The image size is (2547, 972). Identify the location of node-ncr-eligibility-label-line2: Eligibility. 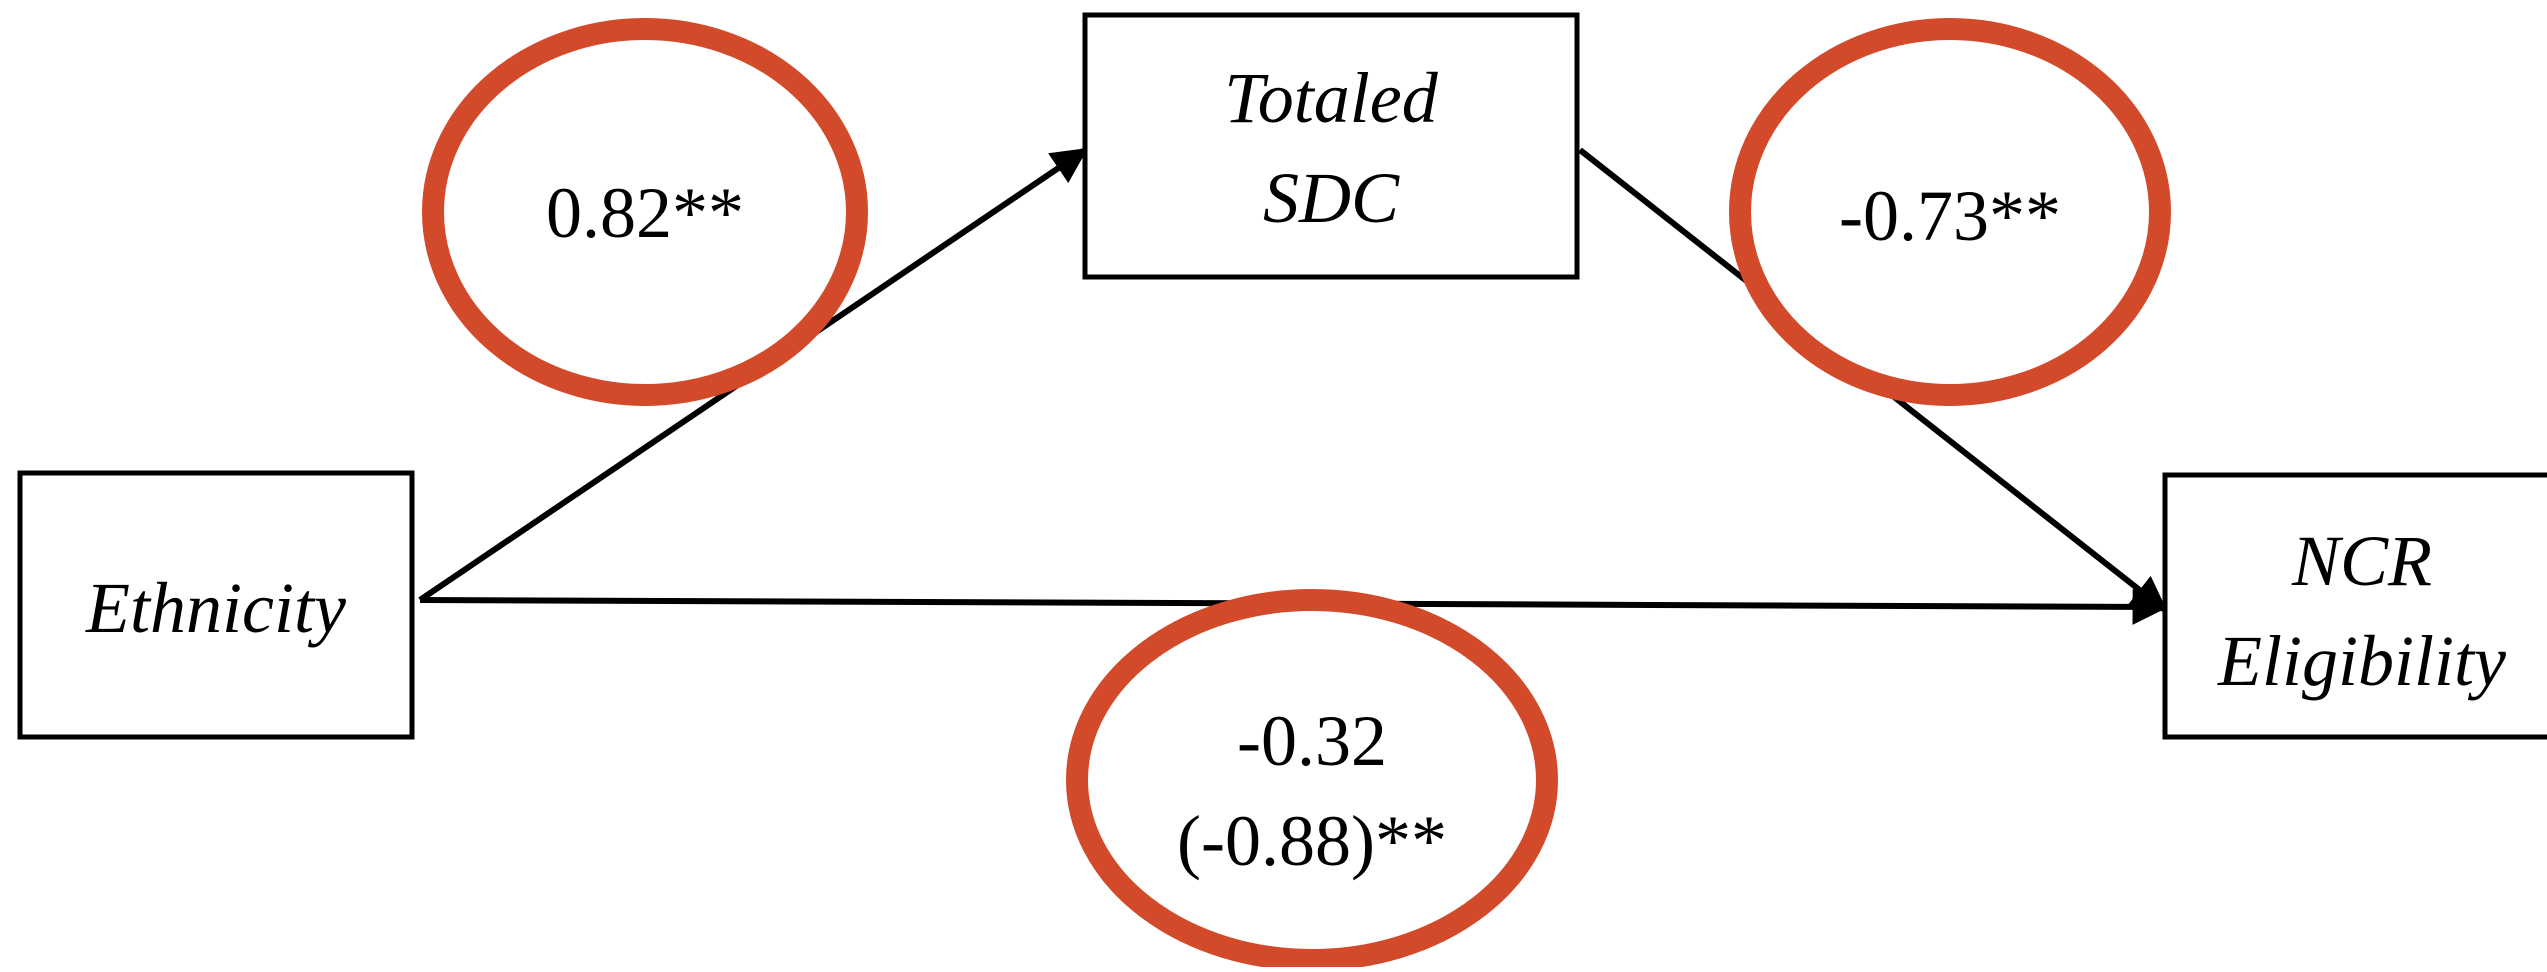
(2361, 661).